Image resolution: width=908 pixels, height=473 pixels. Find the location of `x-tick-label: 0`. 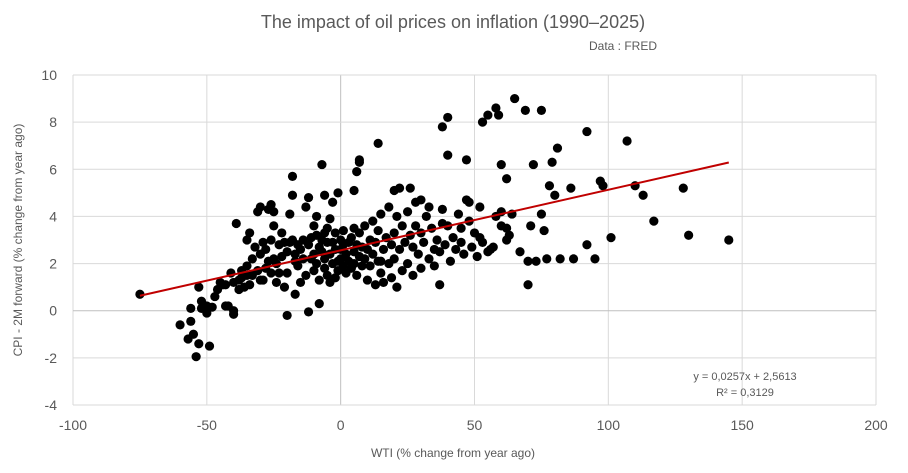

x-tick-label: 0 is located at coordinates (341, 425).